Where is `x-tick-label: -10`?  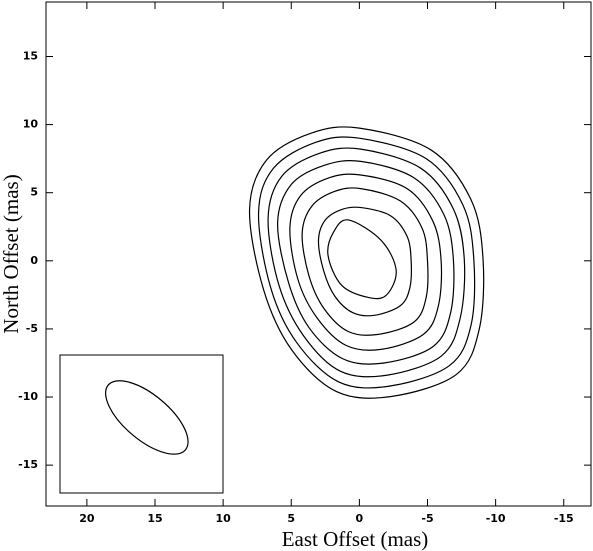
x-tick-label: -10 is located at coordinates (496, 518).